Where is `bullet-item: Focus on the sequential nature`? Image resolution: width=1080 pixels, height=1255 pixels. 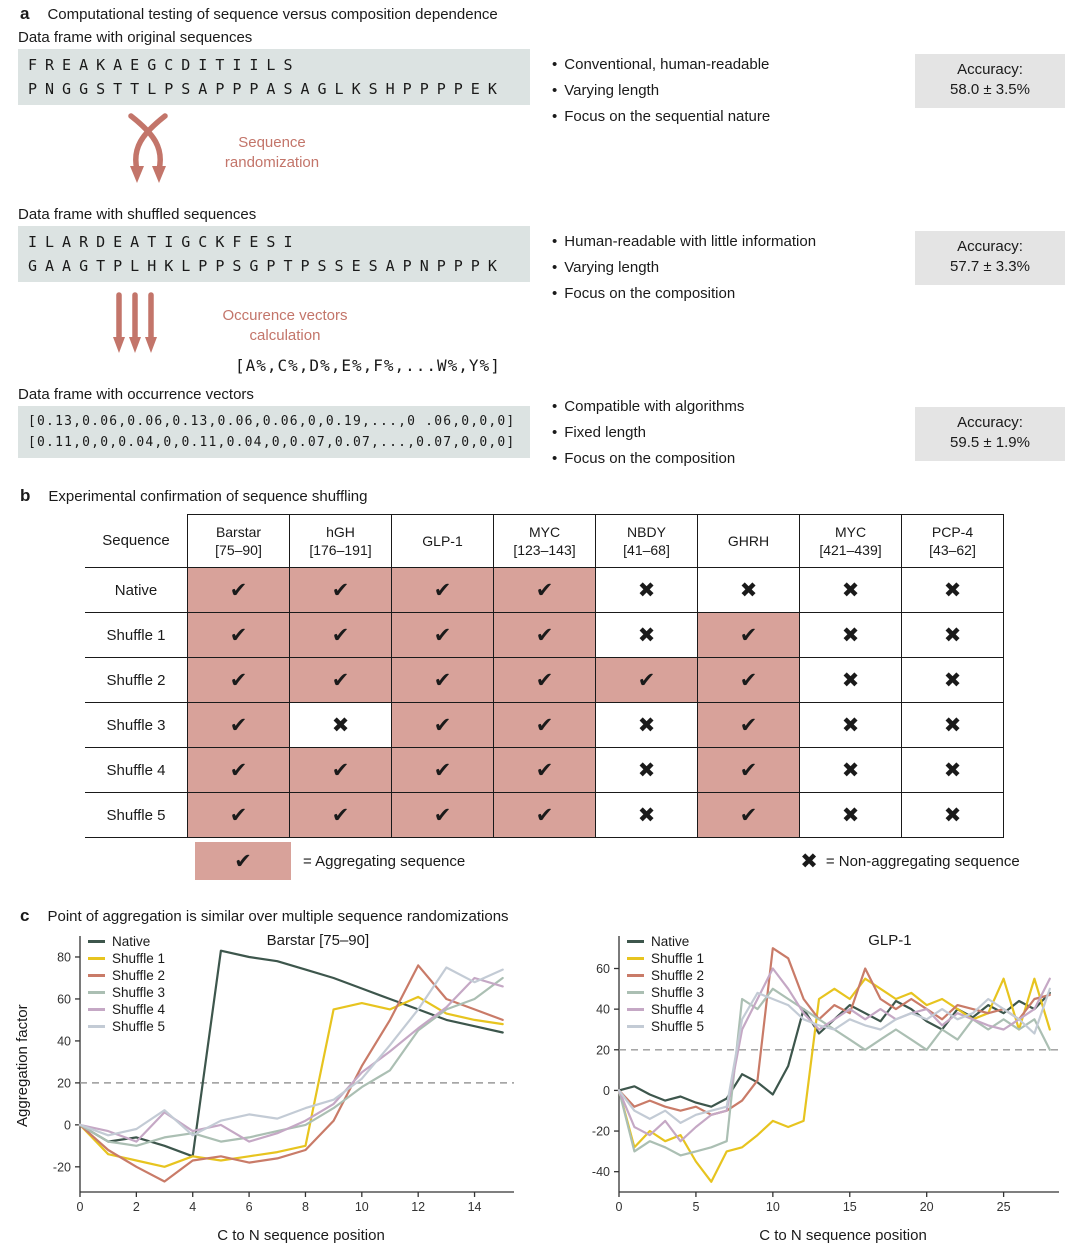
bullet-item: Focus on the sequential nature is located at coordinates (661, 116).